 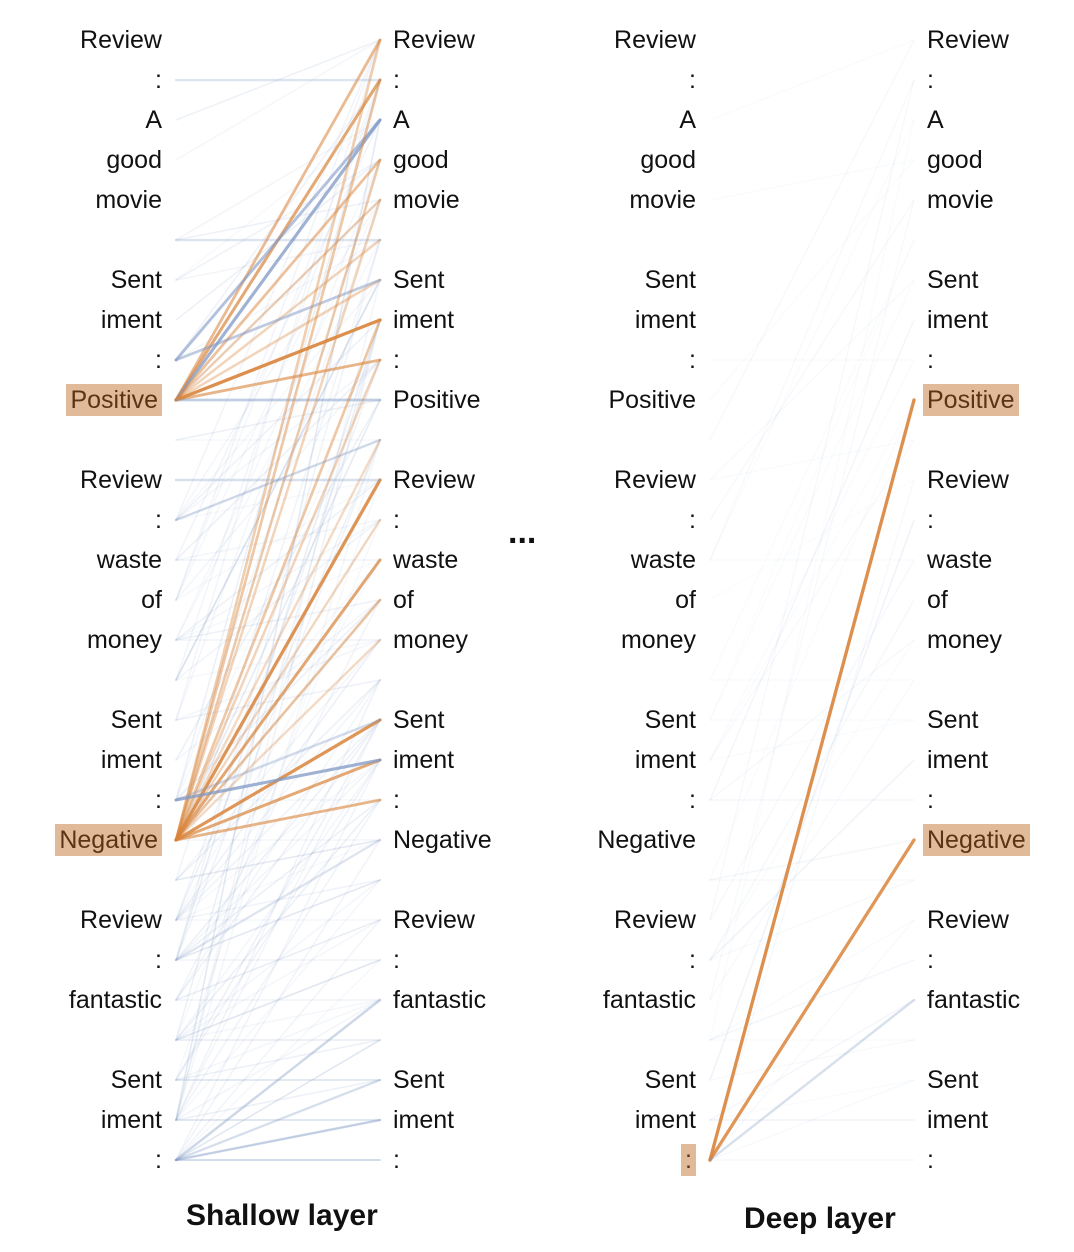 What do you see at coordinates (953, 280) in the screenshot?
I see `token-right-1-6: Sent` at bounding box center [953, 280].